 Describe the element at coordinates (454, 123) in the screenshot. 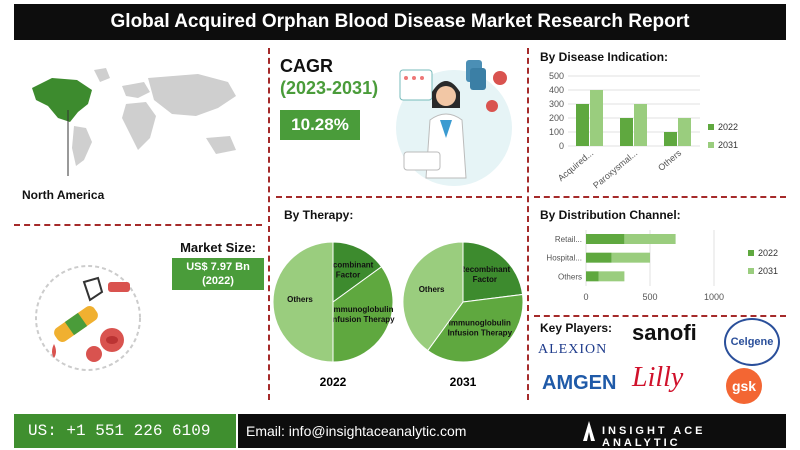

I see `doctor-illustration` at that location.